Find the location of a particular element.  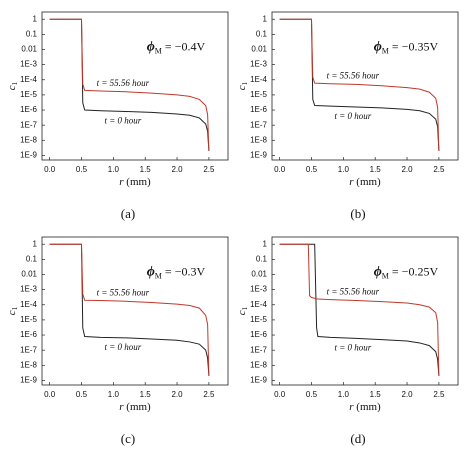

potential-annotation: ϕM = −0.4V is located at coordinates (176, 47).